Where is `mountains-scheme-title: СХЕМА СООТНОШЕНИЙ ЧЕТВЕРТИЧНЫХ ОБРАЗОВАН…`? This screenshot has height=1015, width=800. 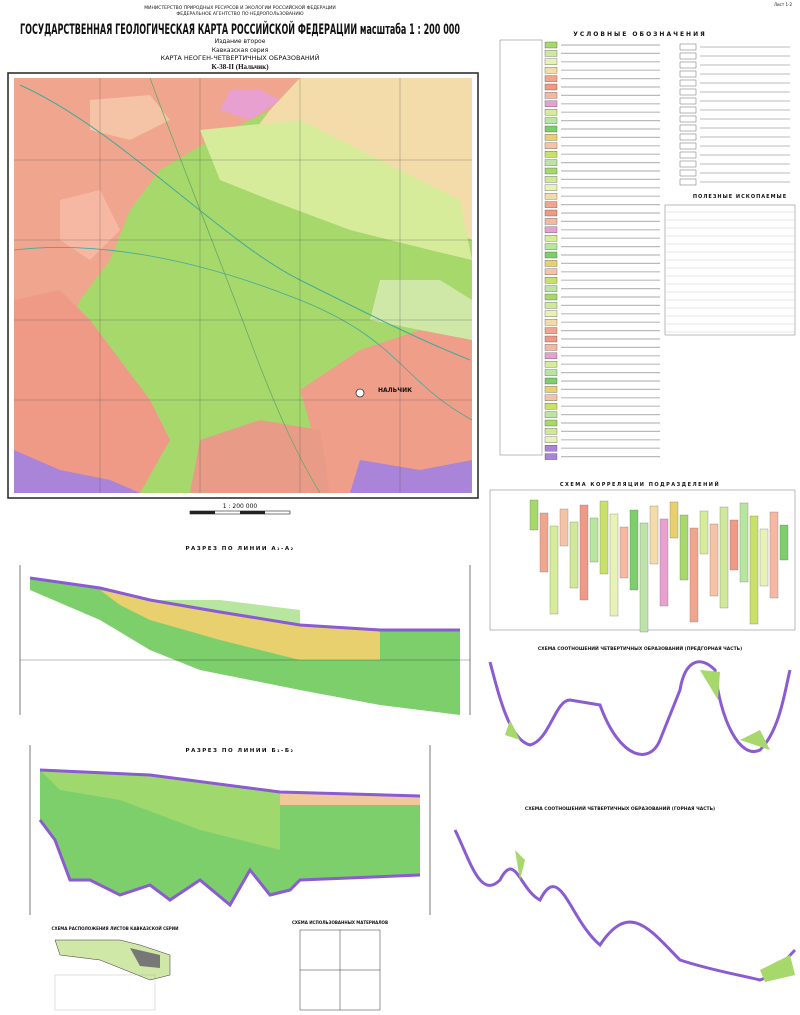
mountains-scheme-title: СХЕМА СООТНОШЕНИЙ ЧЕТВЕРТИЧНЫХ ОБРАЗОВАН… is located at coordinates (620, 808).